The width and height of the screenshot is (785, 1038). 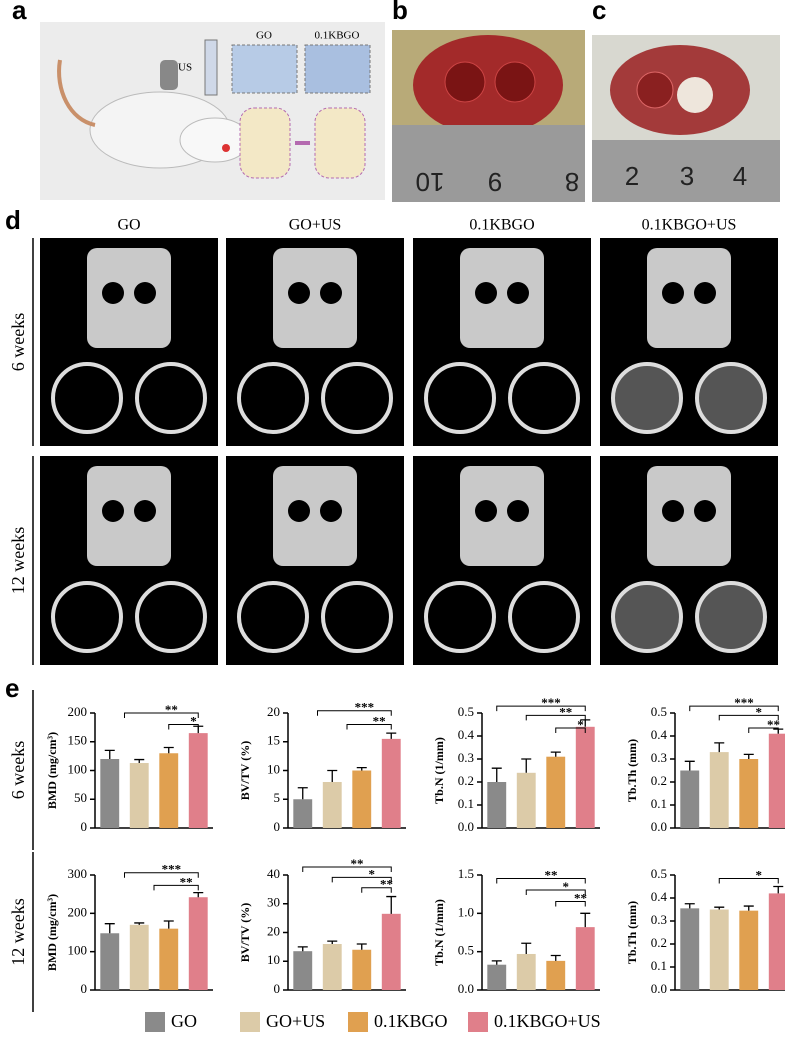 I want to click on ruler-label: 10, so click(x=430, y=182).